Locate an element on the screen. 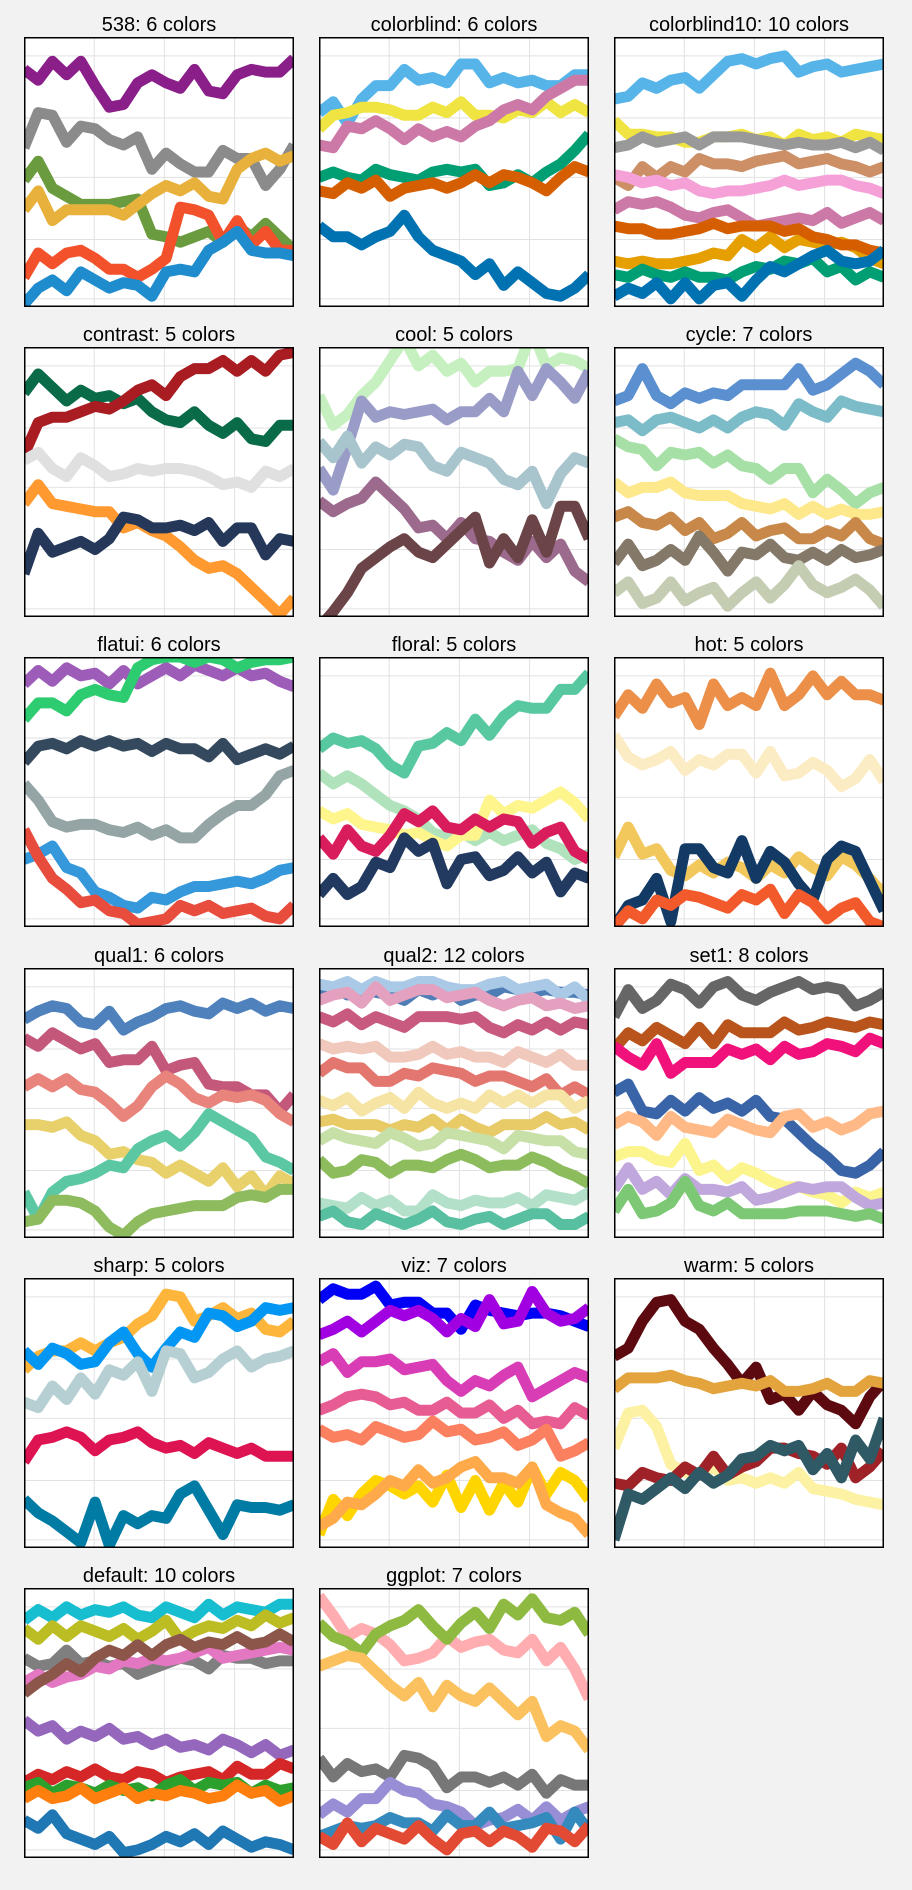 The height and width of the screenshot is (1890, 912). chart-panel: contrast: 5 colors is located at coordinates (159, 470).